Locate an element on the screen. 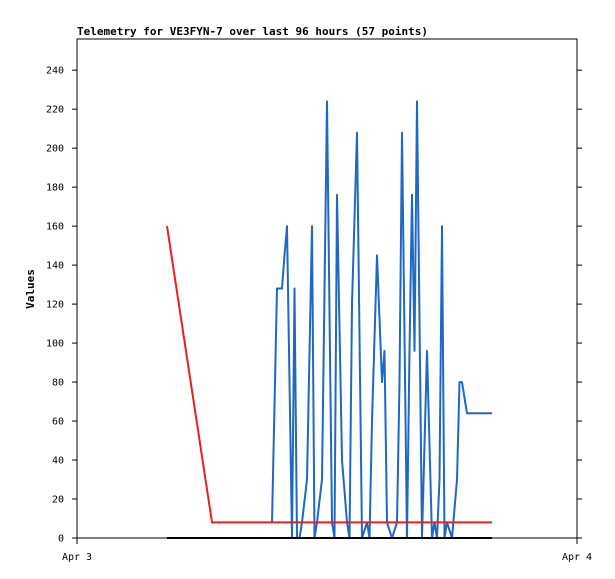  x-tick-label: Apr 4 is located at coordinates (577, 557).